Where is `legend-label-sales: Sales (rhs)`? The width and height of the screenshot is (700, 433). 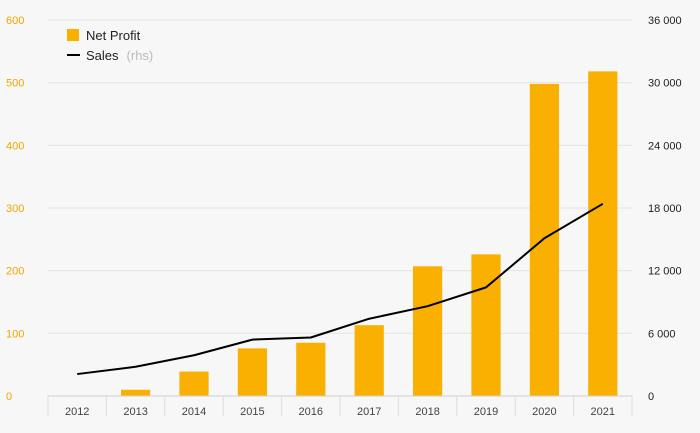 legend-label-sales: Sales (rhs) is located at coordinates (119, 55).